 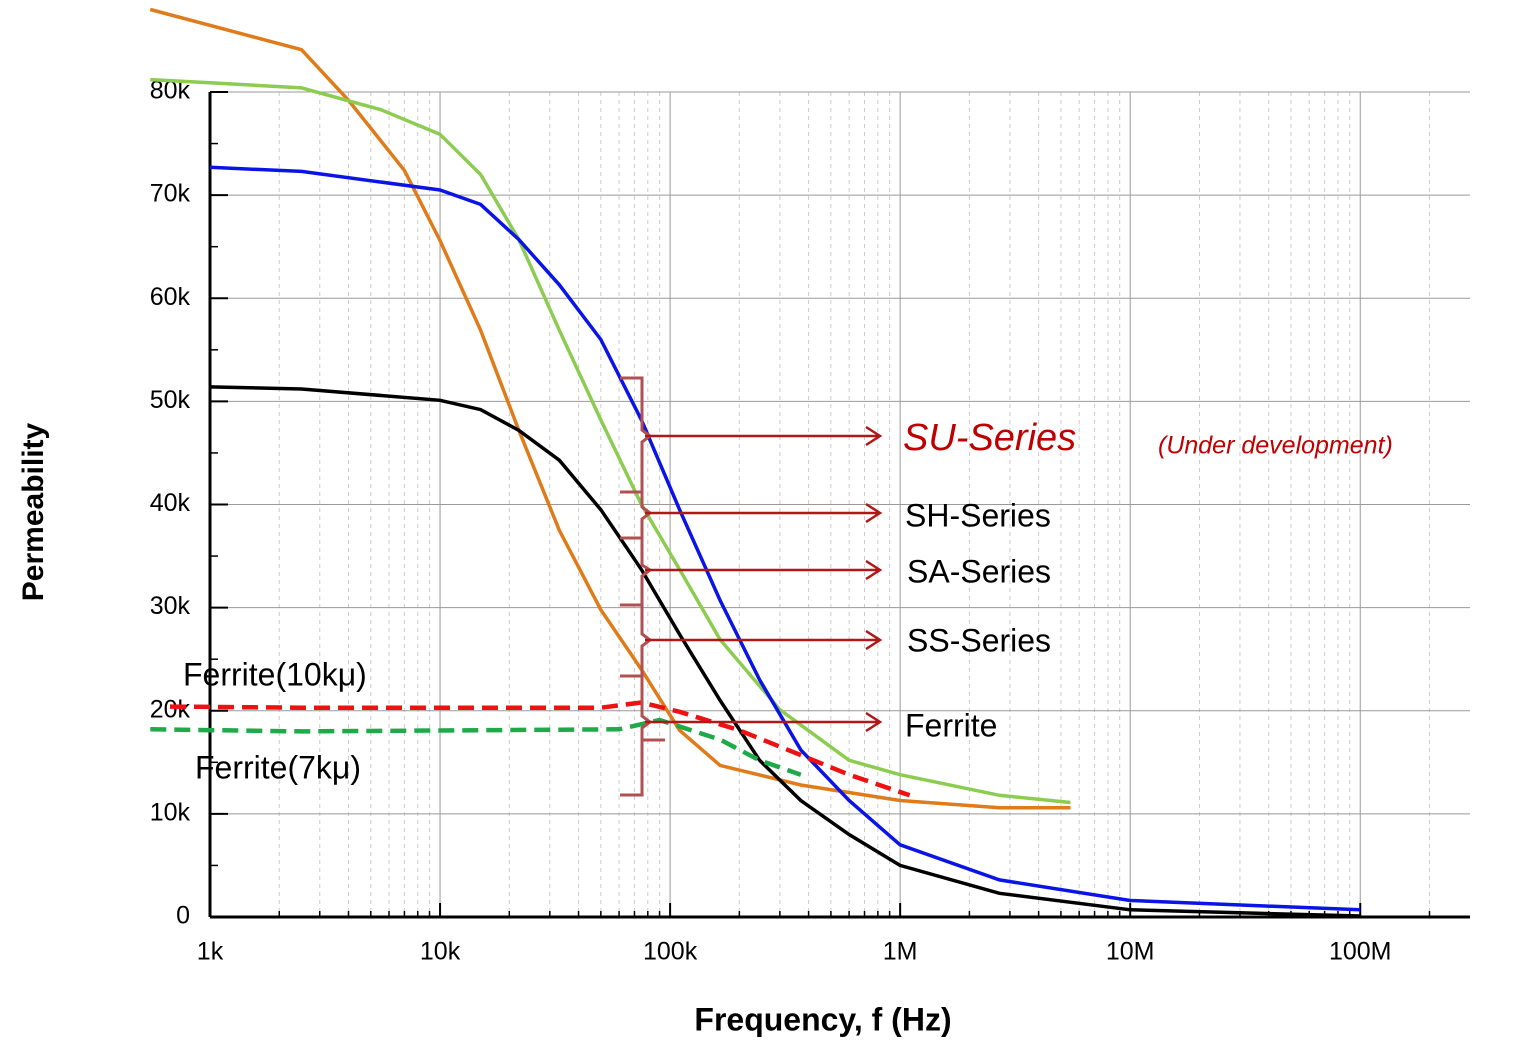 I want to click on annotation: Ferrite, so click(x=951, y=725).